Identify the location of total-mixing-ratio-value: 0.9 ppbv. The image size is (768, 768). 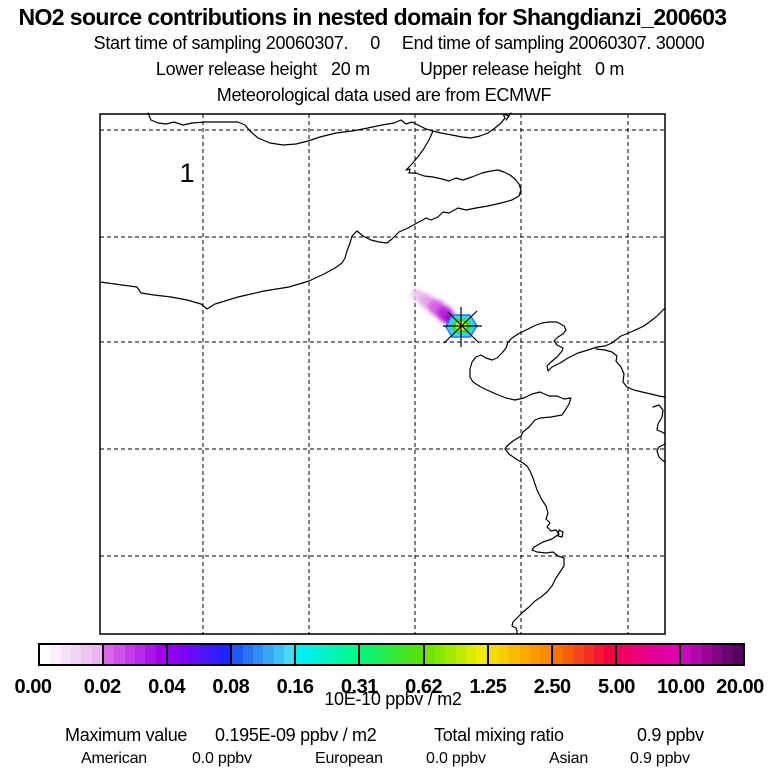
(670, 735).